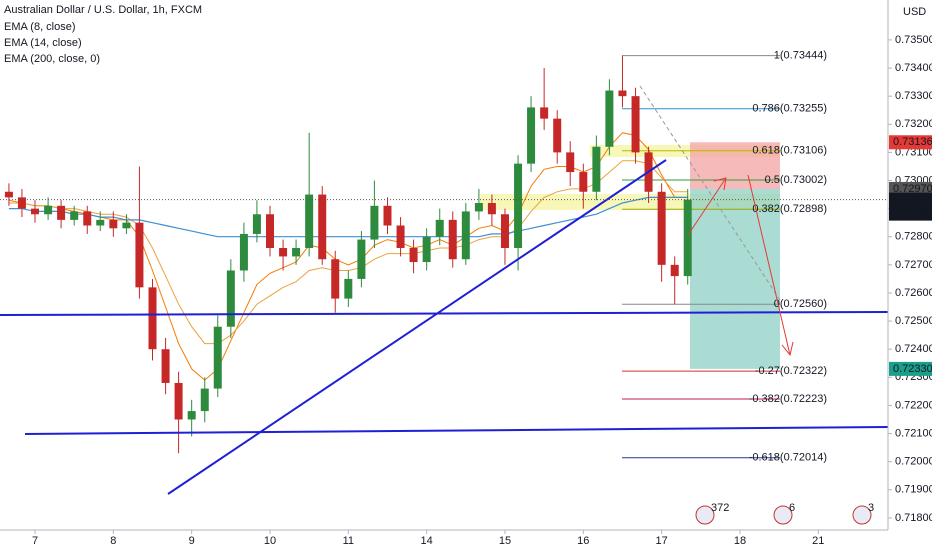 Image resolution: width=932 pixels, height=550 pixels. Describe the element at coordinates (348, 541) in the screenshot. I see `x-tick-label: 11` at that location.